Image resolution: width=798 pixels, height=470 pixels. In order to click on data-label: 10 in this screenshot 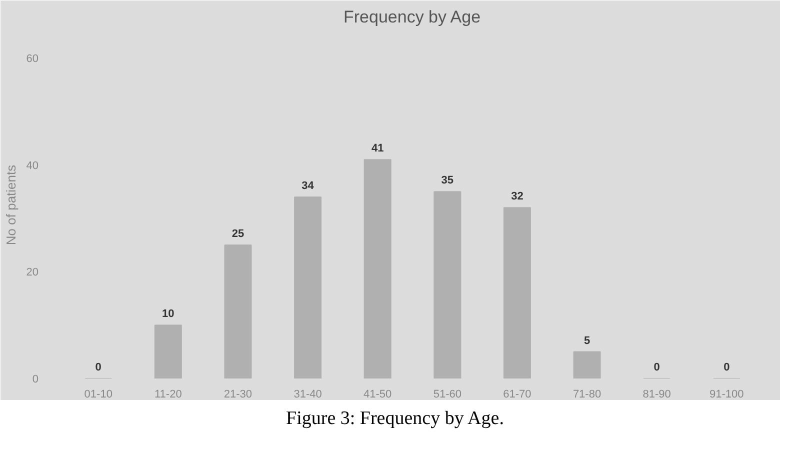, I will do `click(168, 314)`.